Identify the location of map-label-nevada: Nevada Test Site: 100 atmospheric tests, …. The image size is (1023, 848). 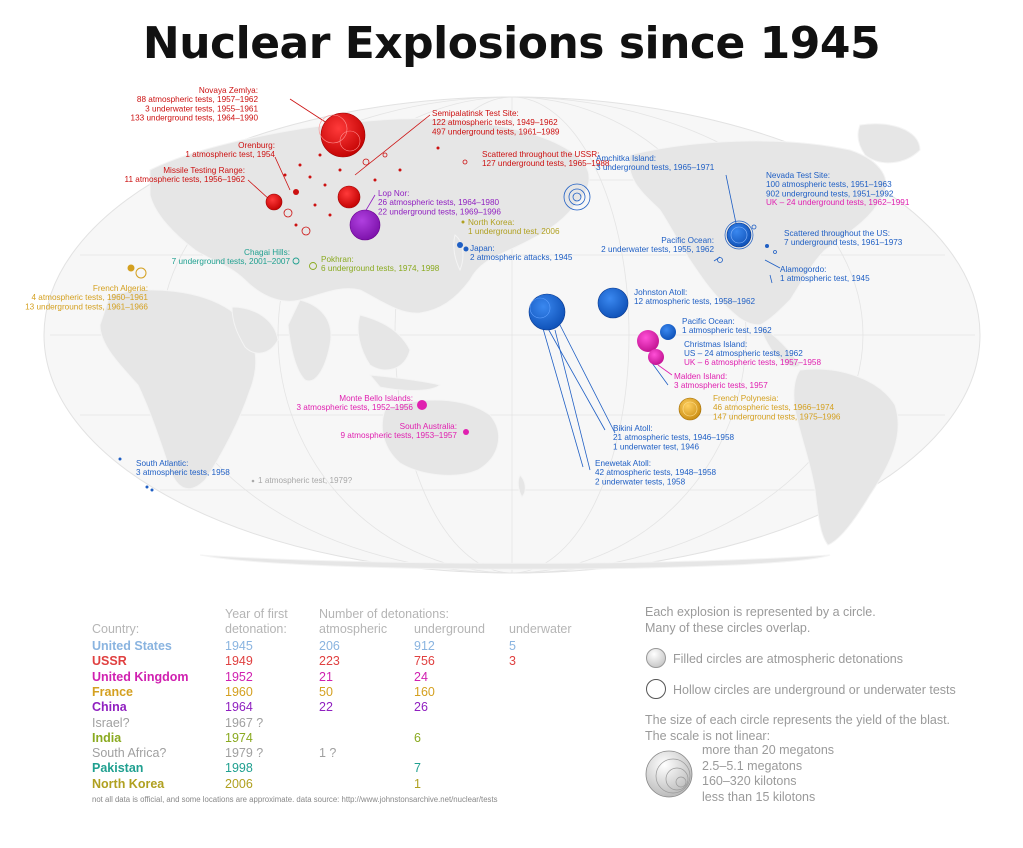
(830, 184).